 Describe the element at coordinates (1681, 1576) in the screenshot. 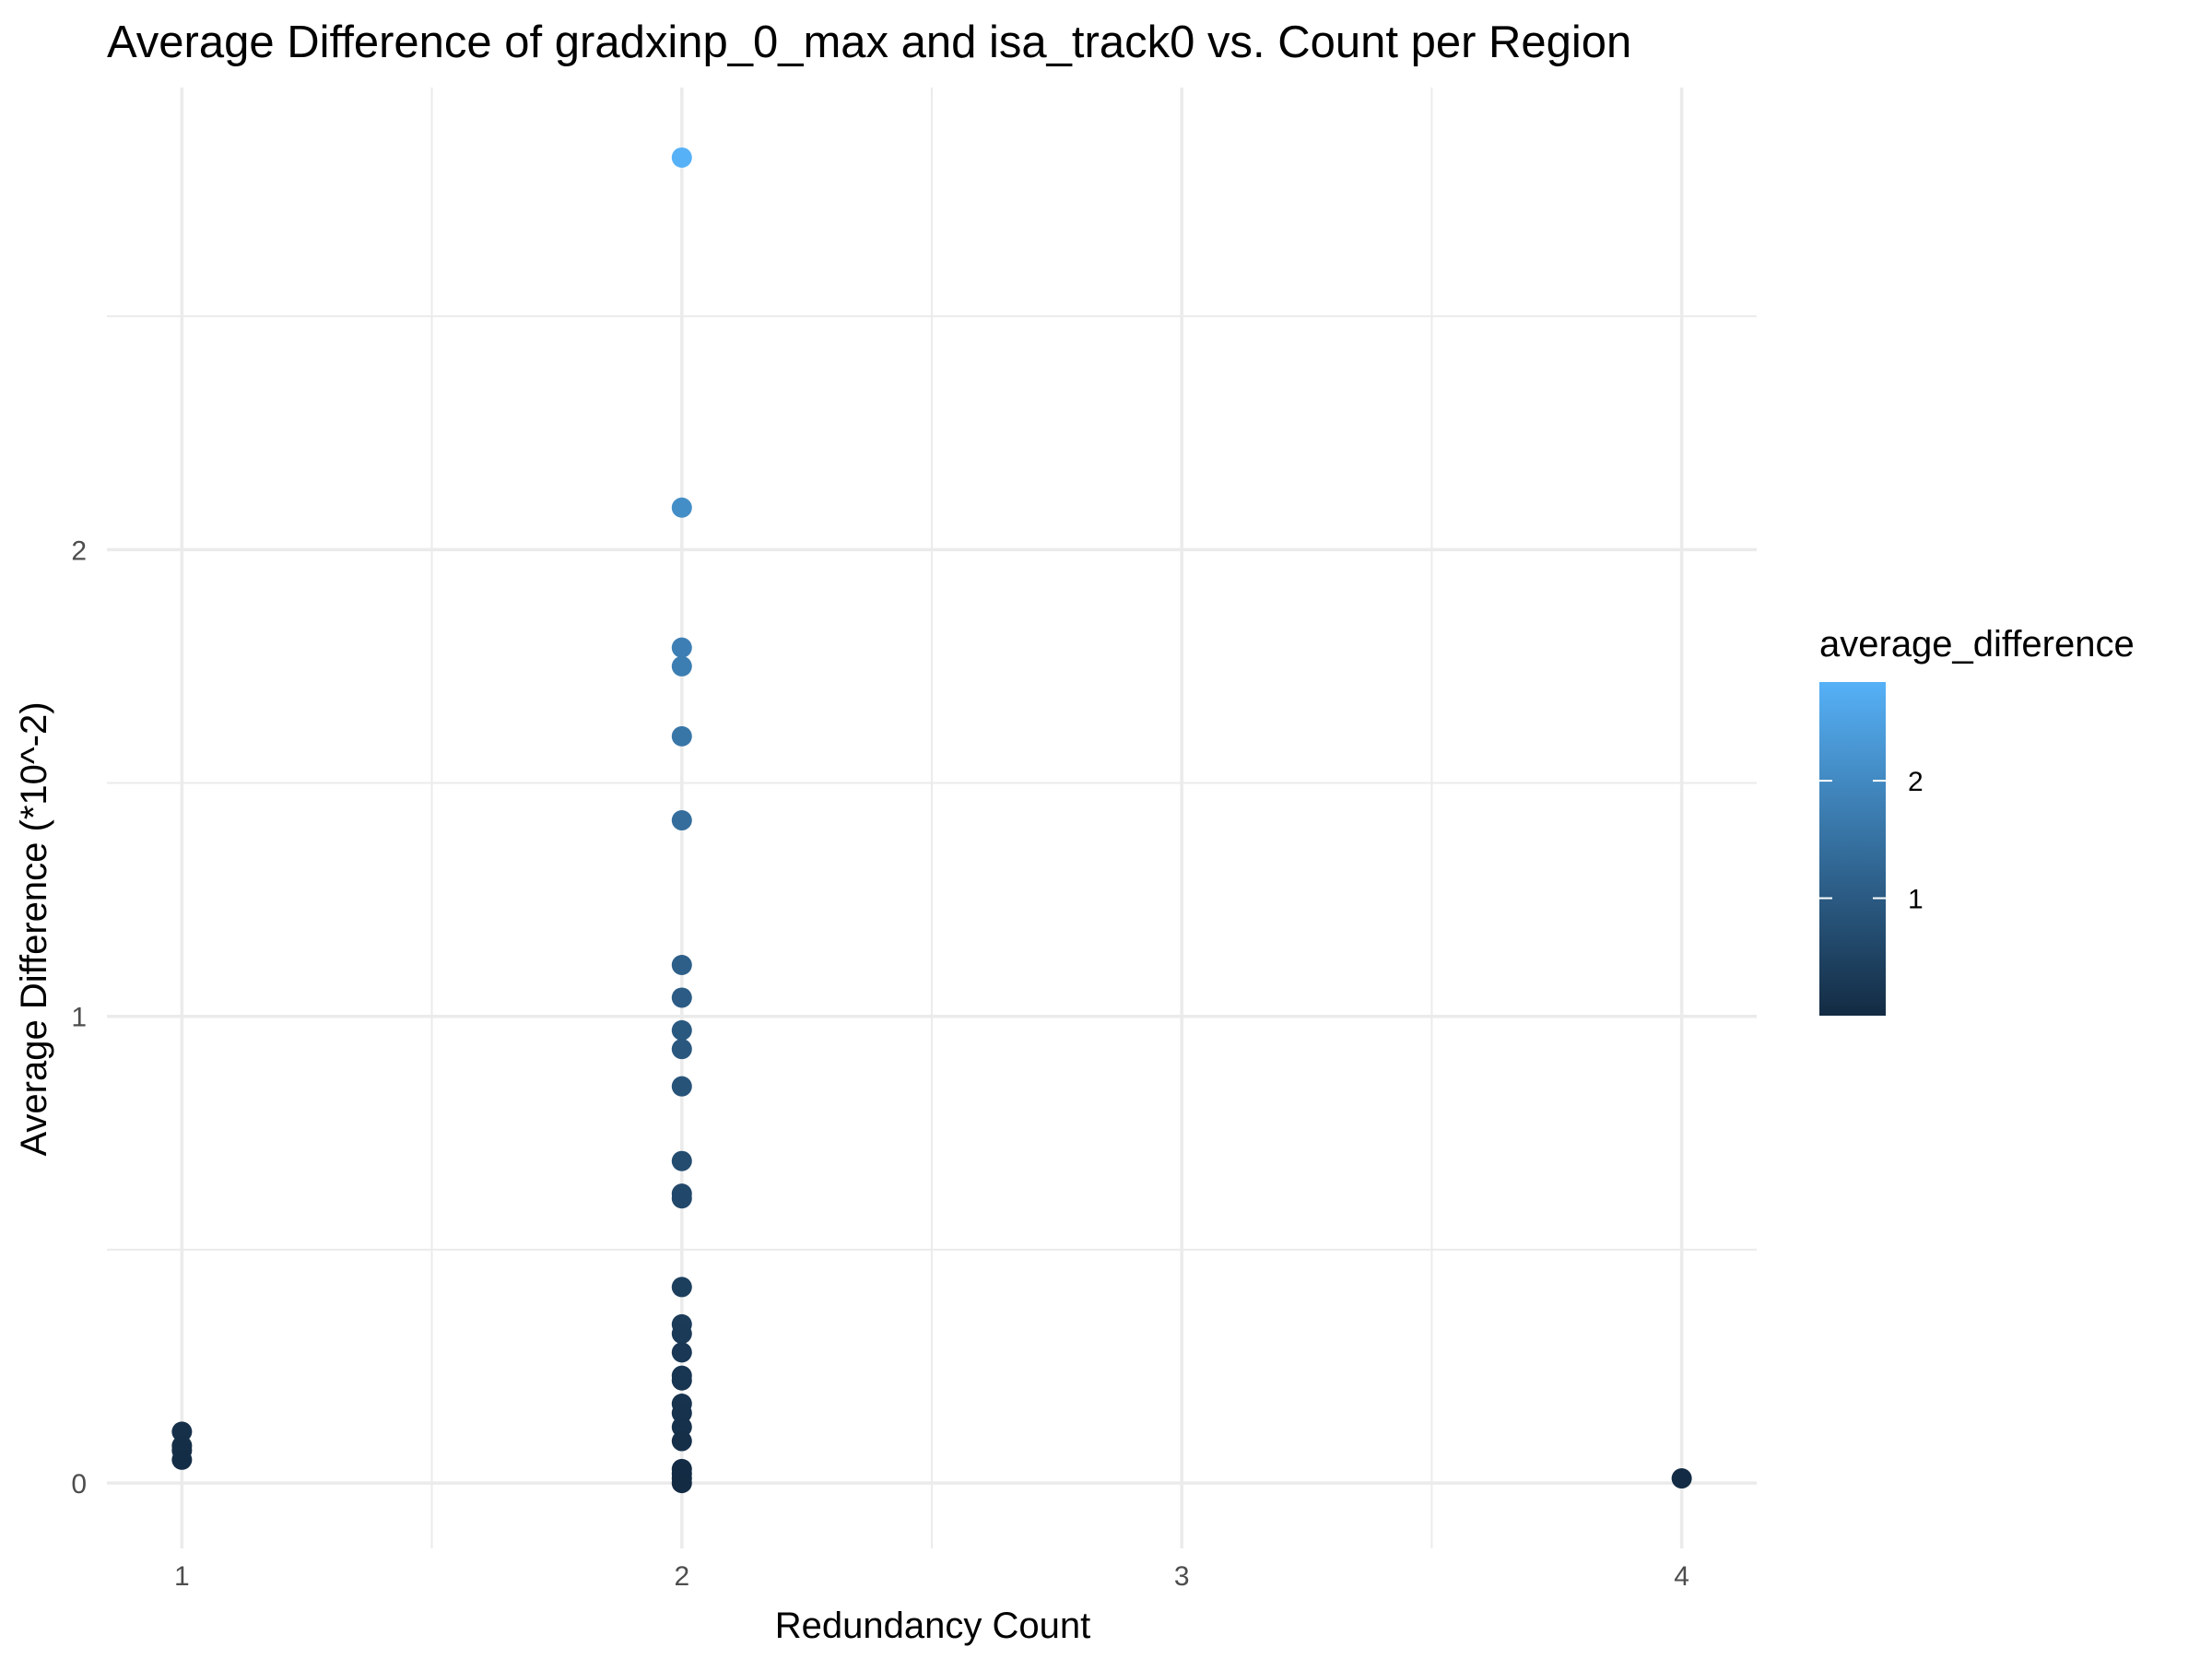

I see `x-tick-label: 4` at that location.